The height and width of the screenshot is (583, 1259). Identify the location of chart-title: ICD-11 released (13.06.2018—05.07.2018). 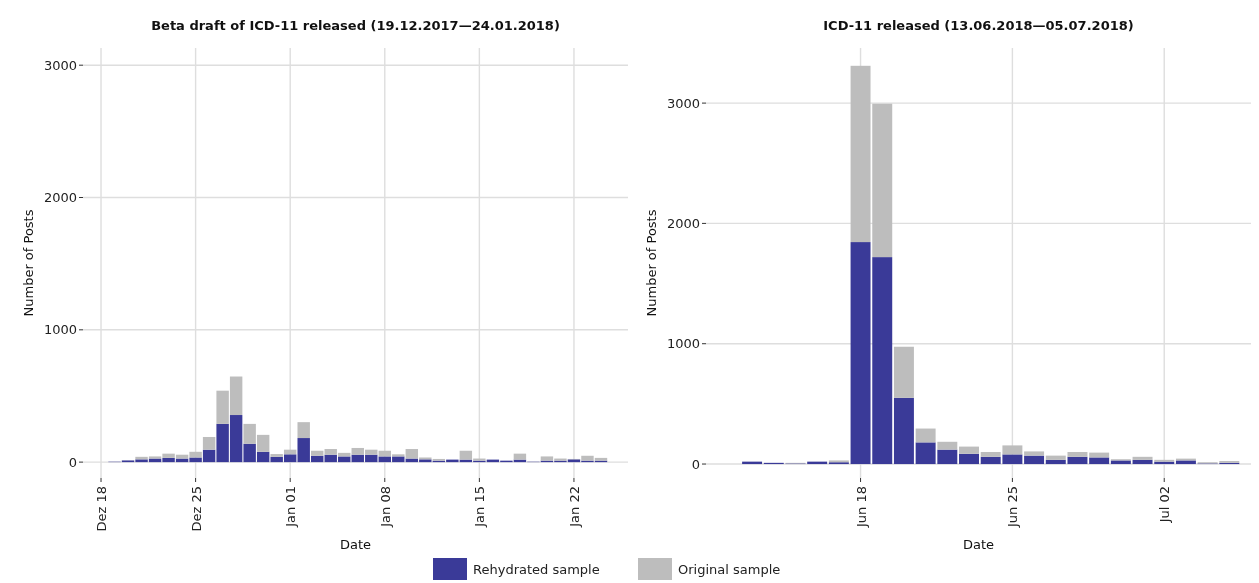
(978, 25).